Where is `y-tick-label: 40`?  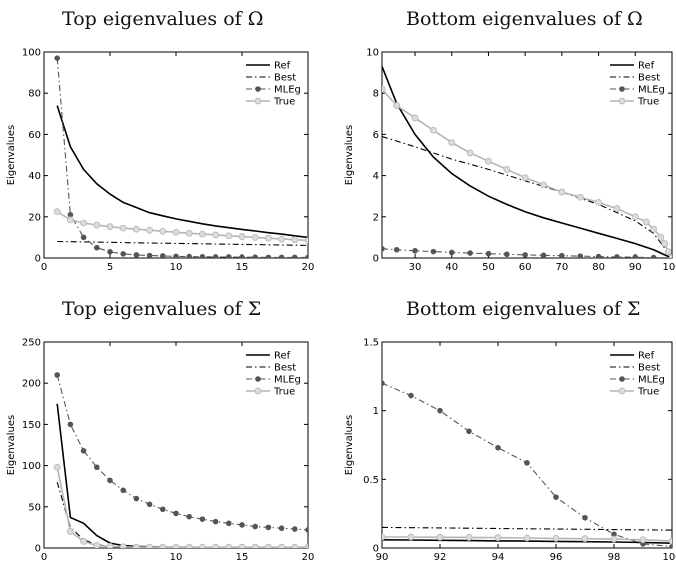
y-tick-label: 40 is located at coordinates (34, 176).